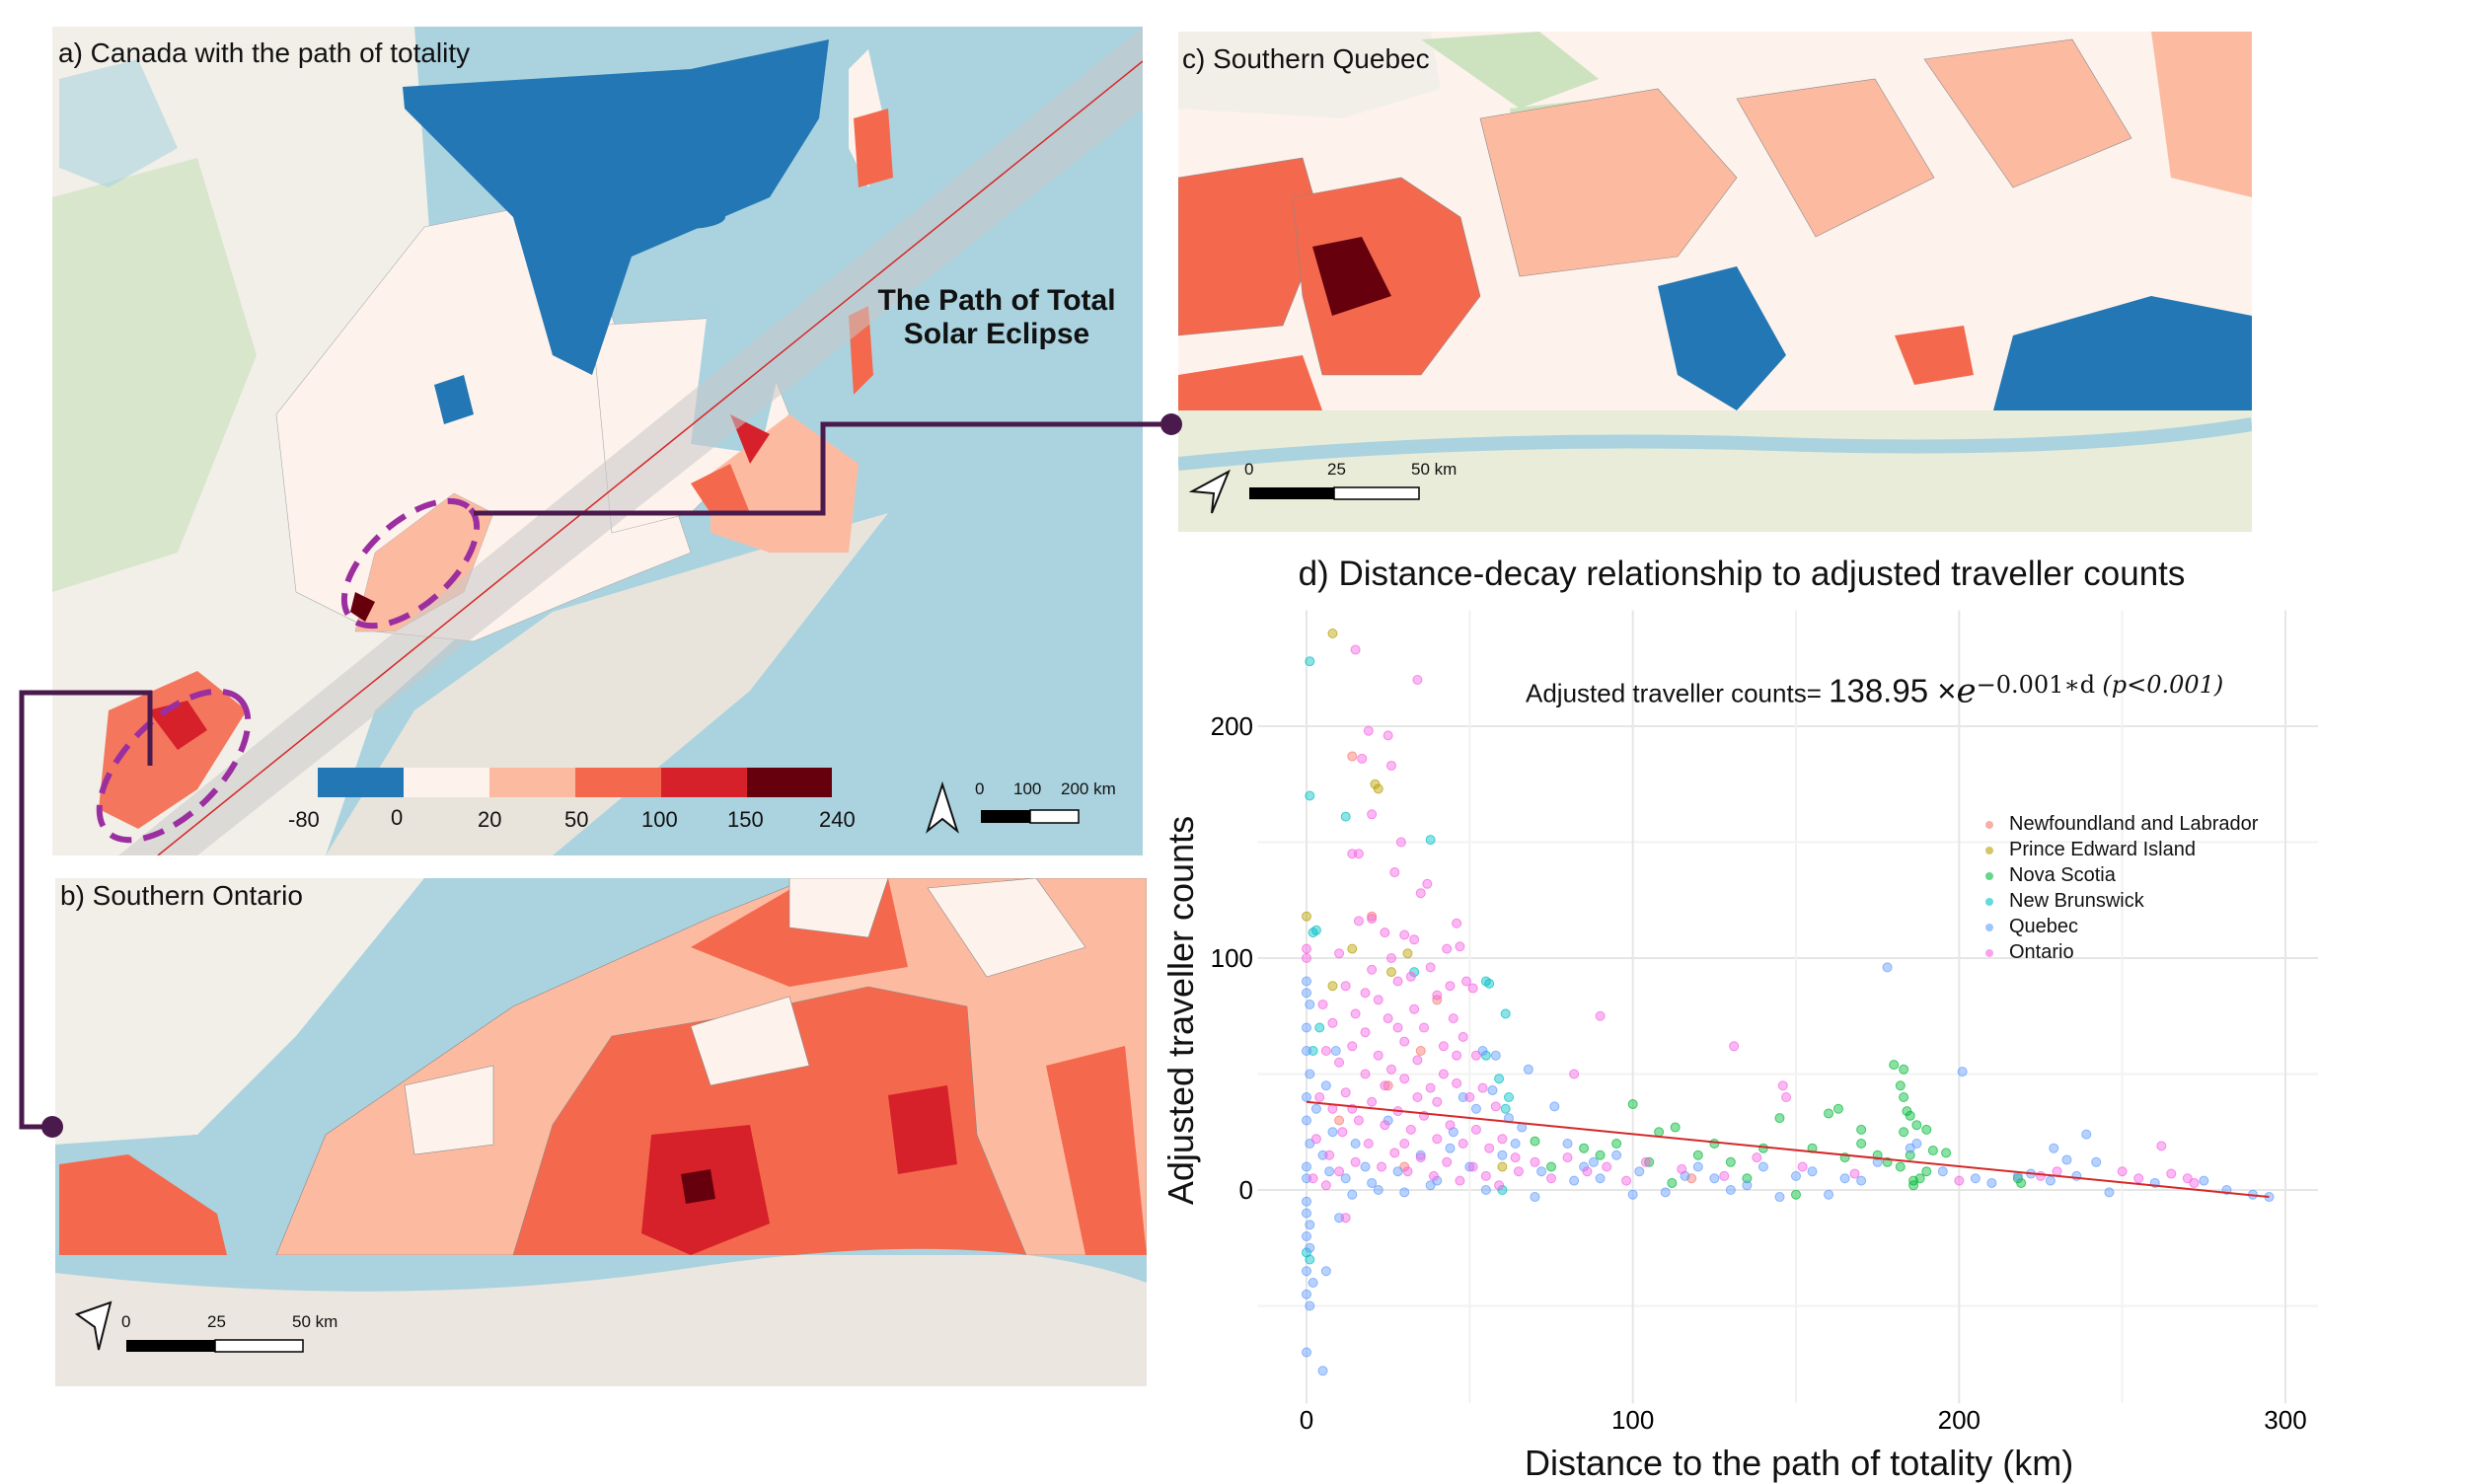  I want to click on legend-break: 20, so click(490, 819).